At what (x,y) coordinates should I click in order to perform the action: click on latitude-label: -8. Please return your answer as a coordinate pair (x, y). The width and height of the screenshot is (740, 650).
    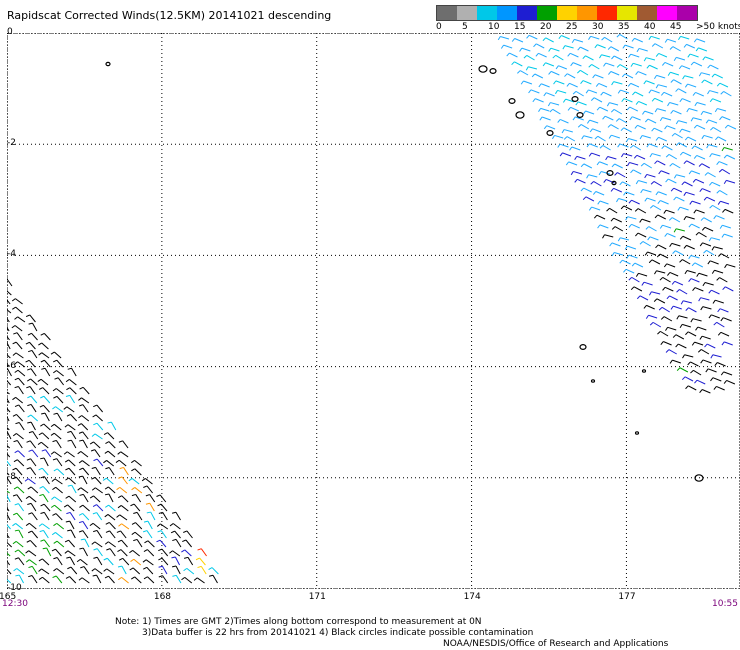
    Looking at the image, I should click on (11, 476).